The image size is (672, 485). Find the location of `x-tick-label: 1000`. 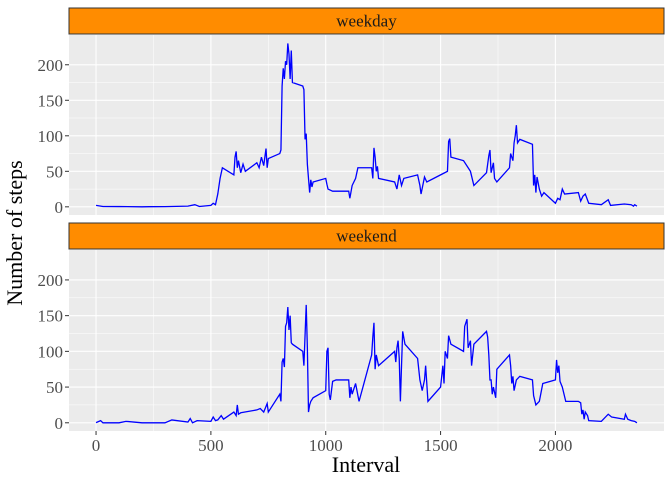

x-tick-label: 1000 is located at coordinates (326, 445).